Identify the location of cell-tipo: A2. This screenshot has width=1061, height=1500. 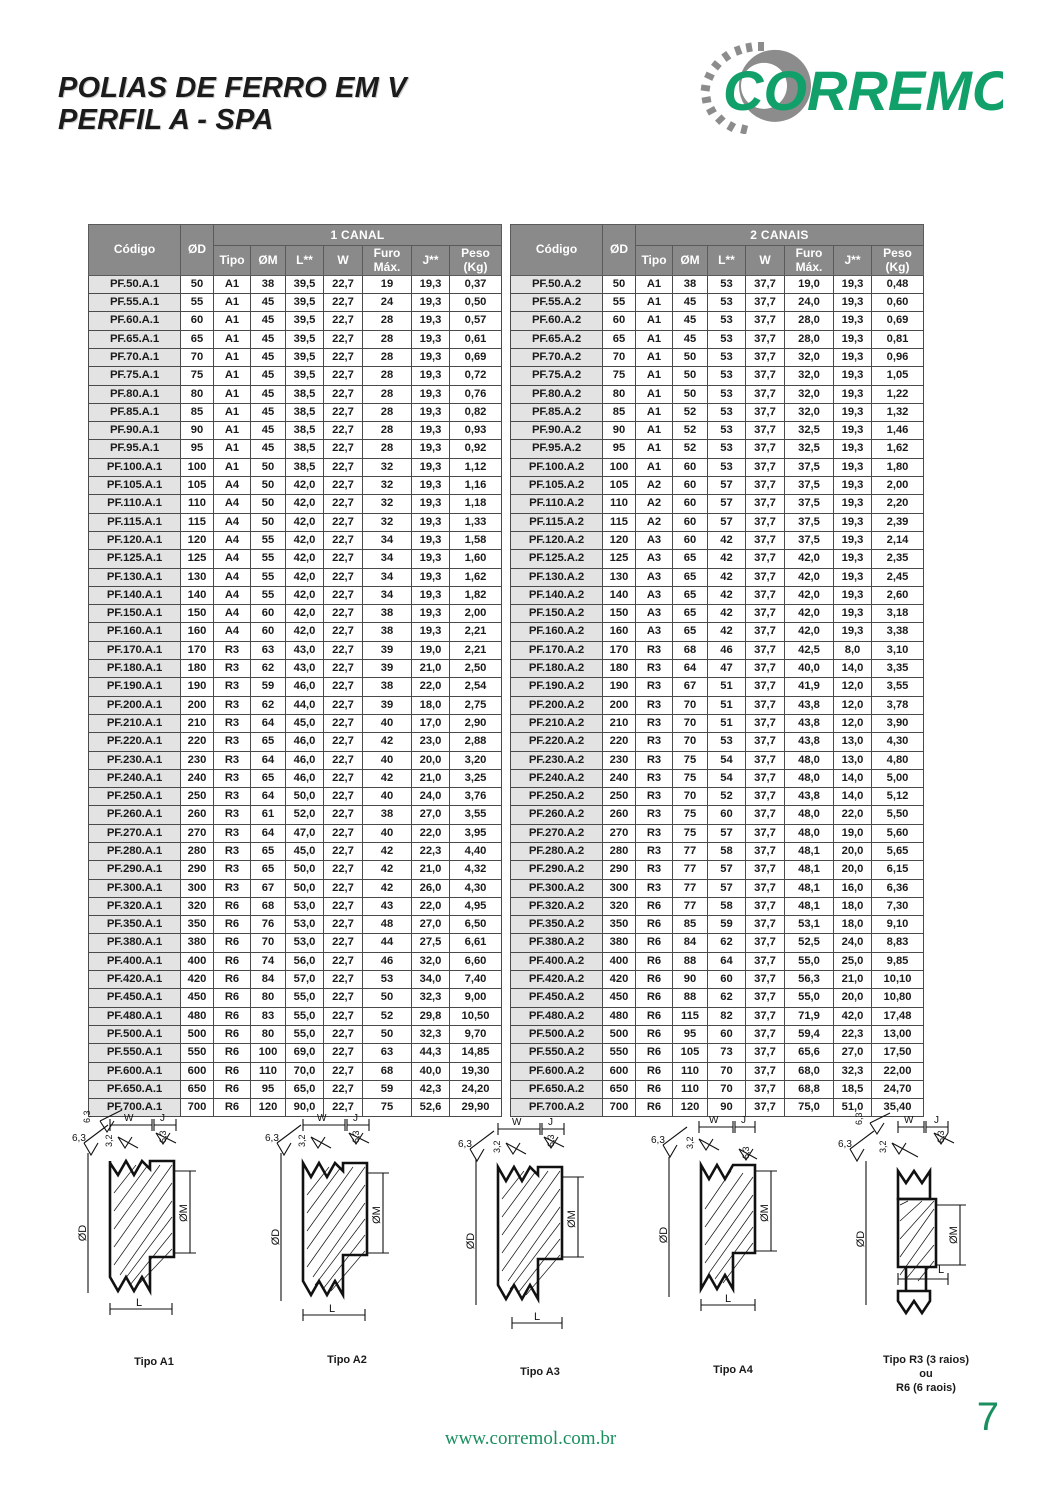
(654, 486).